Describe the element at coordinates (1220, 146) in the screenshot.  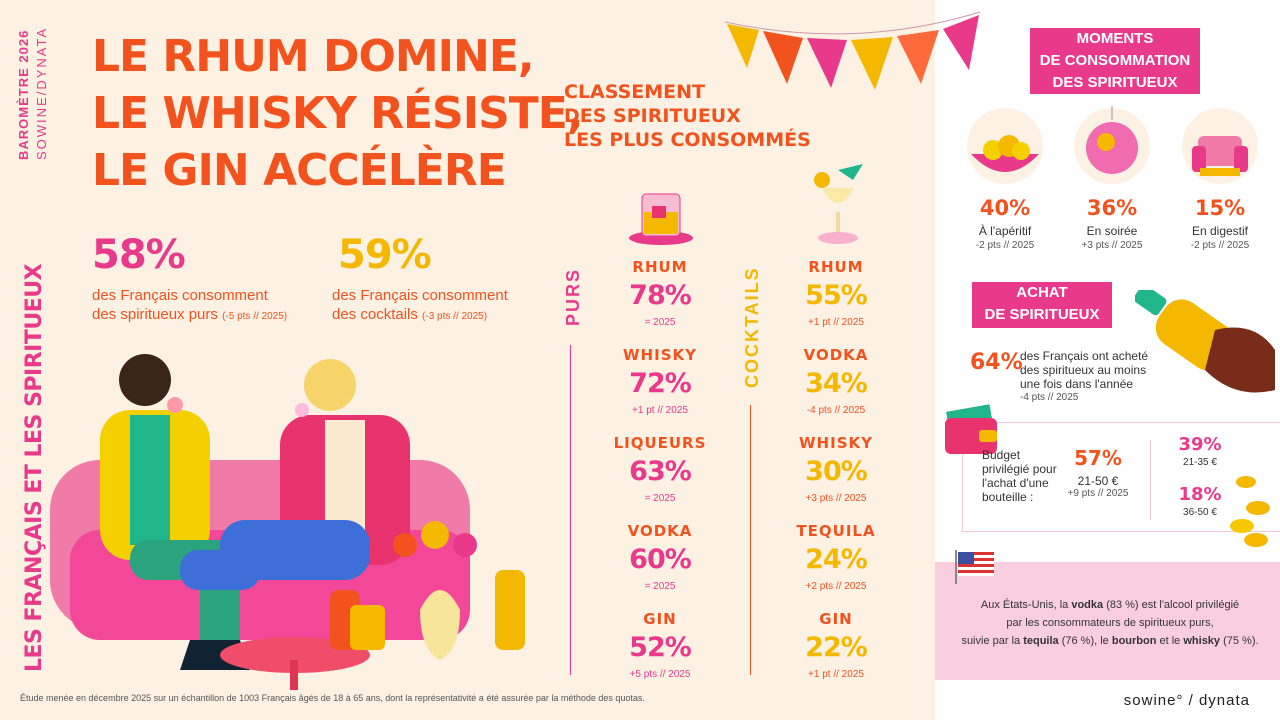
I see `armchair-icon` at that location.